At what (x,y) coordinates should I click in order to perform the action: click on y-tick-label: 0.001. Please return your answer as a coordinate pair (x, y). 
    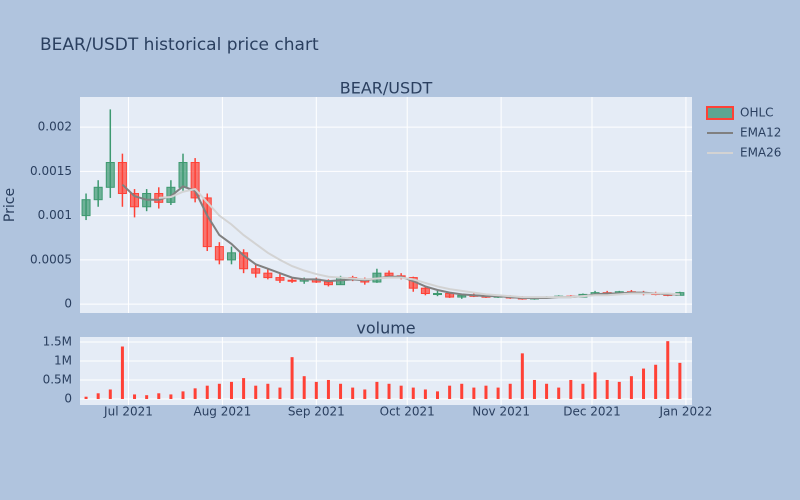
    Looking at the image, I should click on (55, 215).